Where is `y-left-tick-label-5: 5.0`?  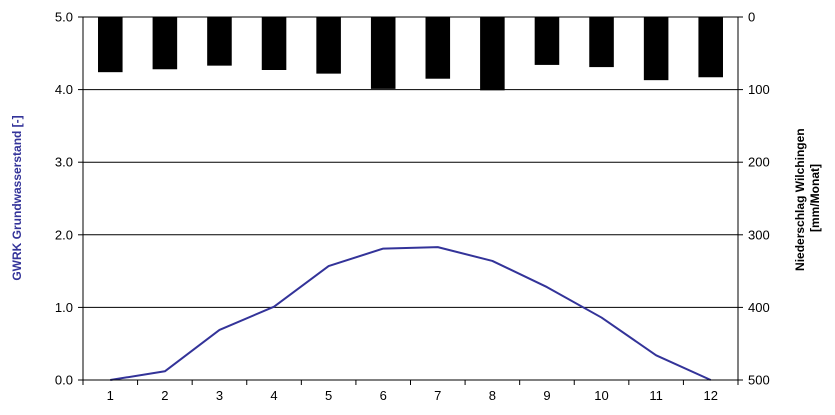 y-left-tick-label-5: 5.0 is located at coordinates (64, 17).